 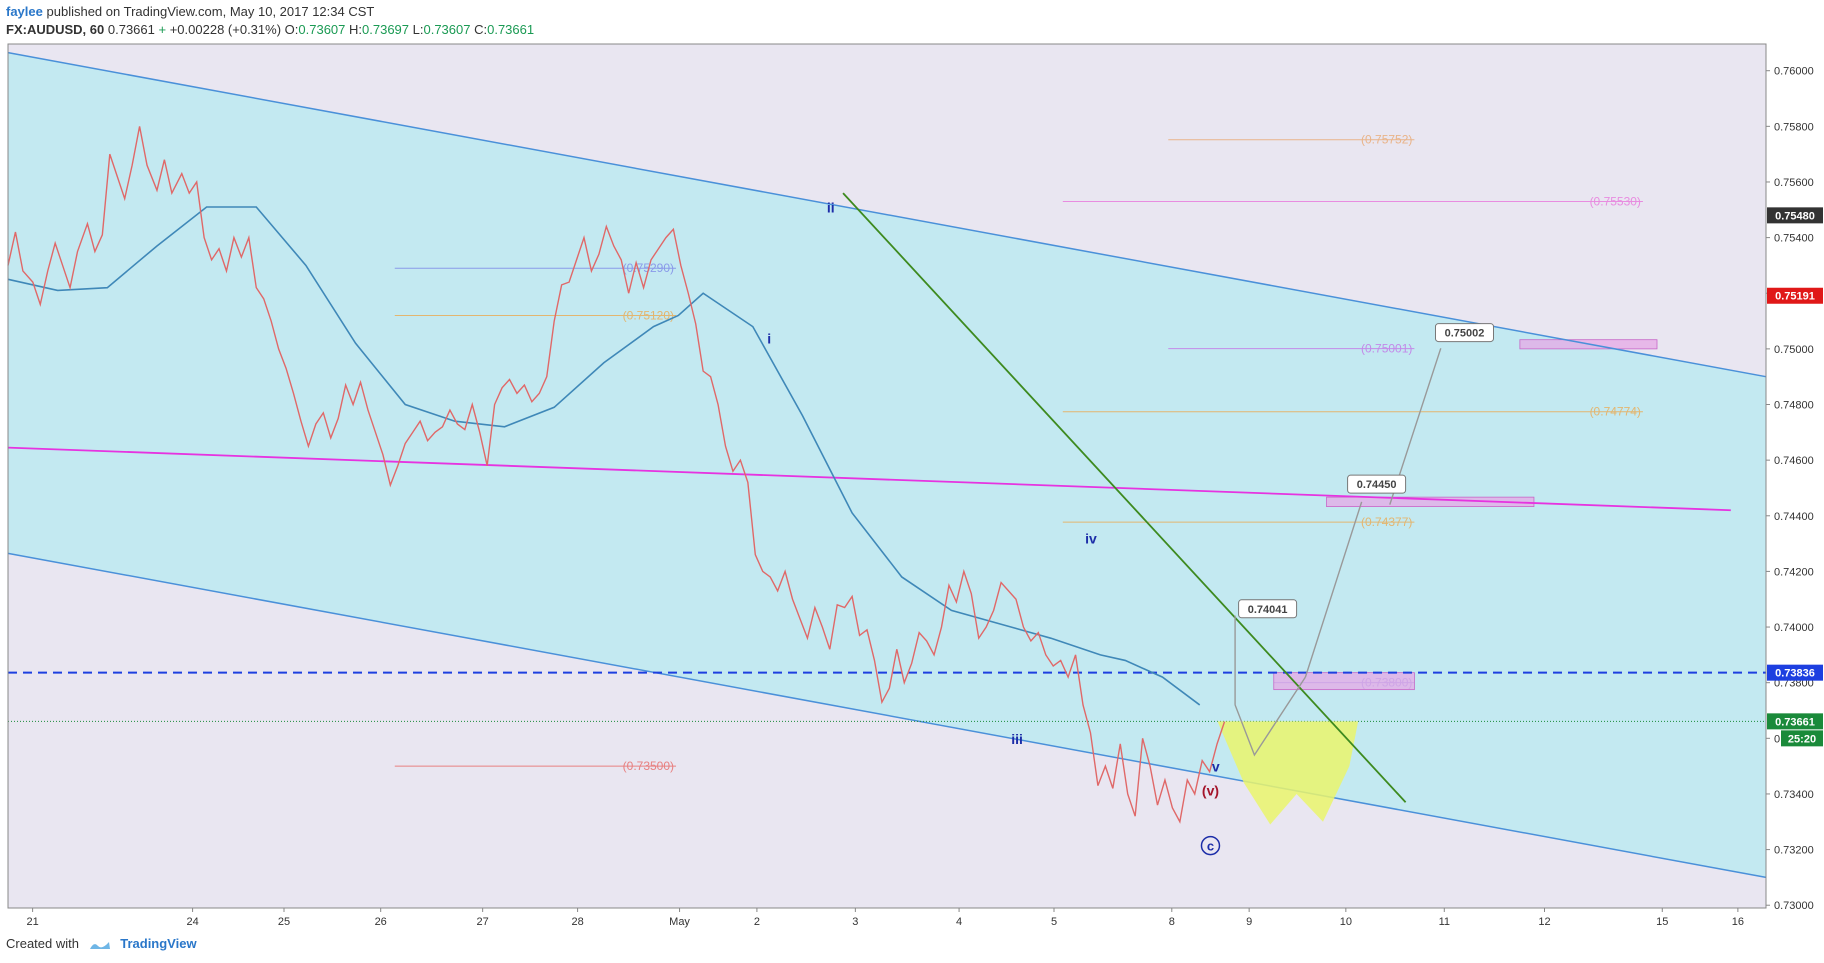 What do you see at coordinates (1386, 349) in the screenshot?
I see `level-label: (0.75001)` at bounding box center [1386, 349].